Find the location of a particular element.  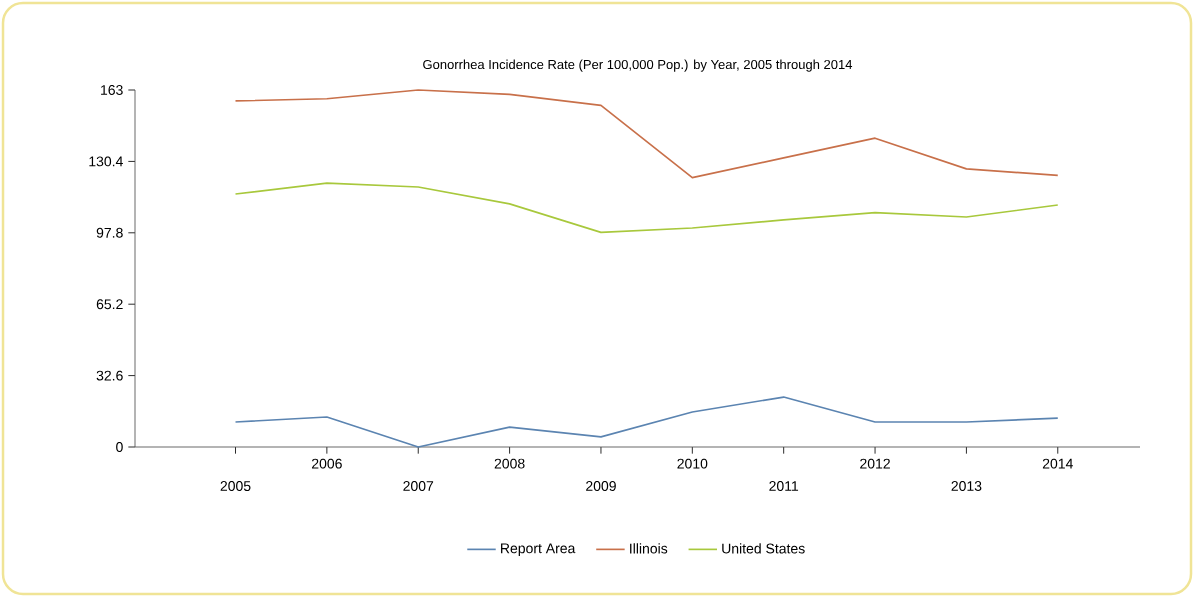

x-tick-label: 2012 is located at coordinates (875, 463).